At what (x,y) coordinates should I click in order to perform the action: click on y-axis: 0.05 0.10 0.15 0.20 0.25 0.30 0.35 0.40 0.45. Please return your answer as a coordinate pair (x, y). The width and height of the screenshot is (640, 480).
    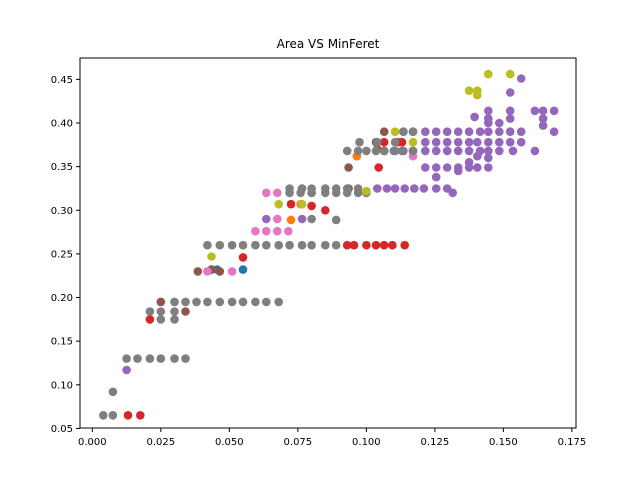
    Looking at the image, I should click on (65, 255).